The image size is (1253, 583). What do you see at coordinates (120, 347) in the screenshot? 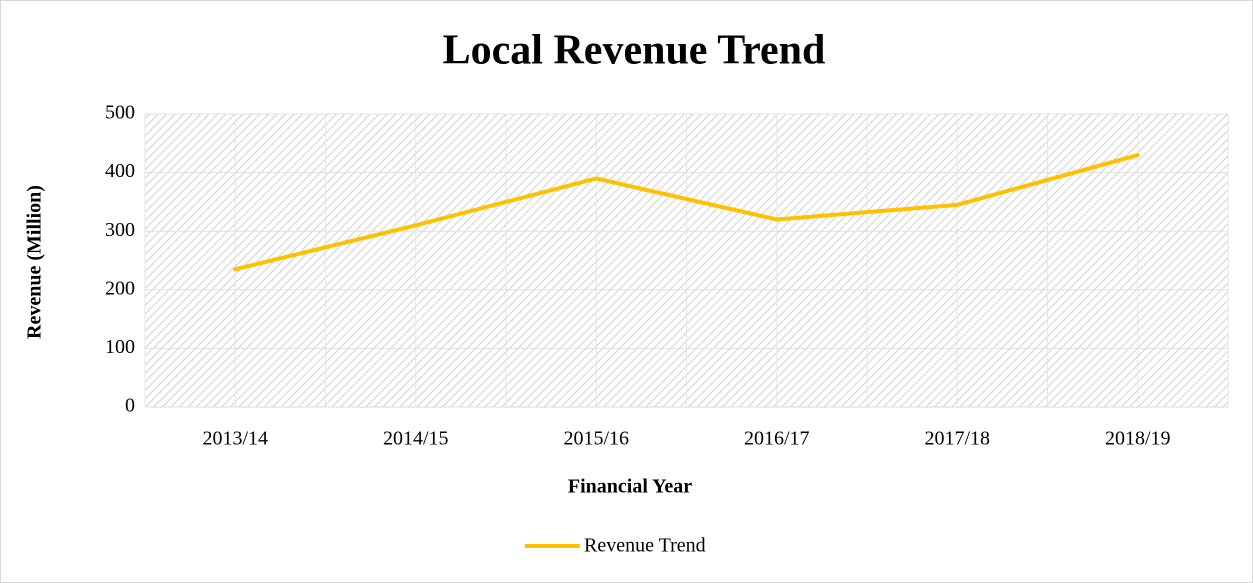
I see `y-tick-label: 100` at bounding box center [120, 347].